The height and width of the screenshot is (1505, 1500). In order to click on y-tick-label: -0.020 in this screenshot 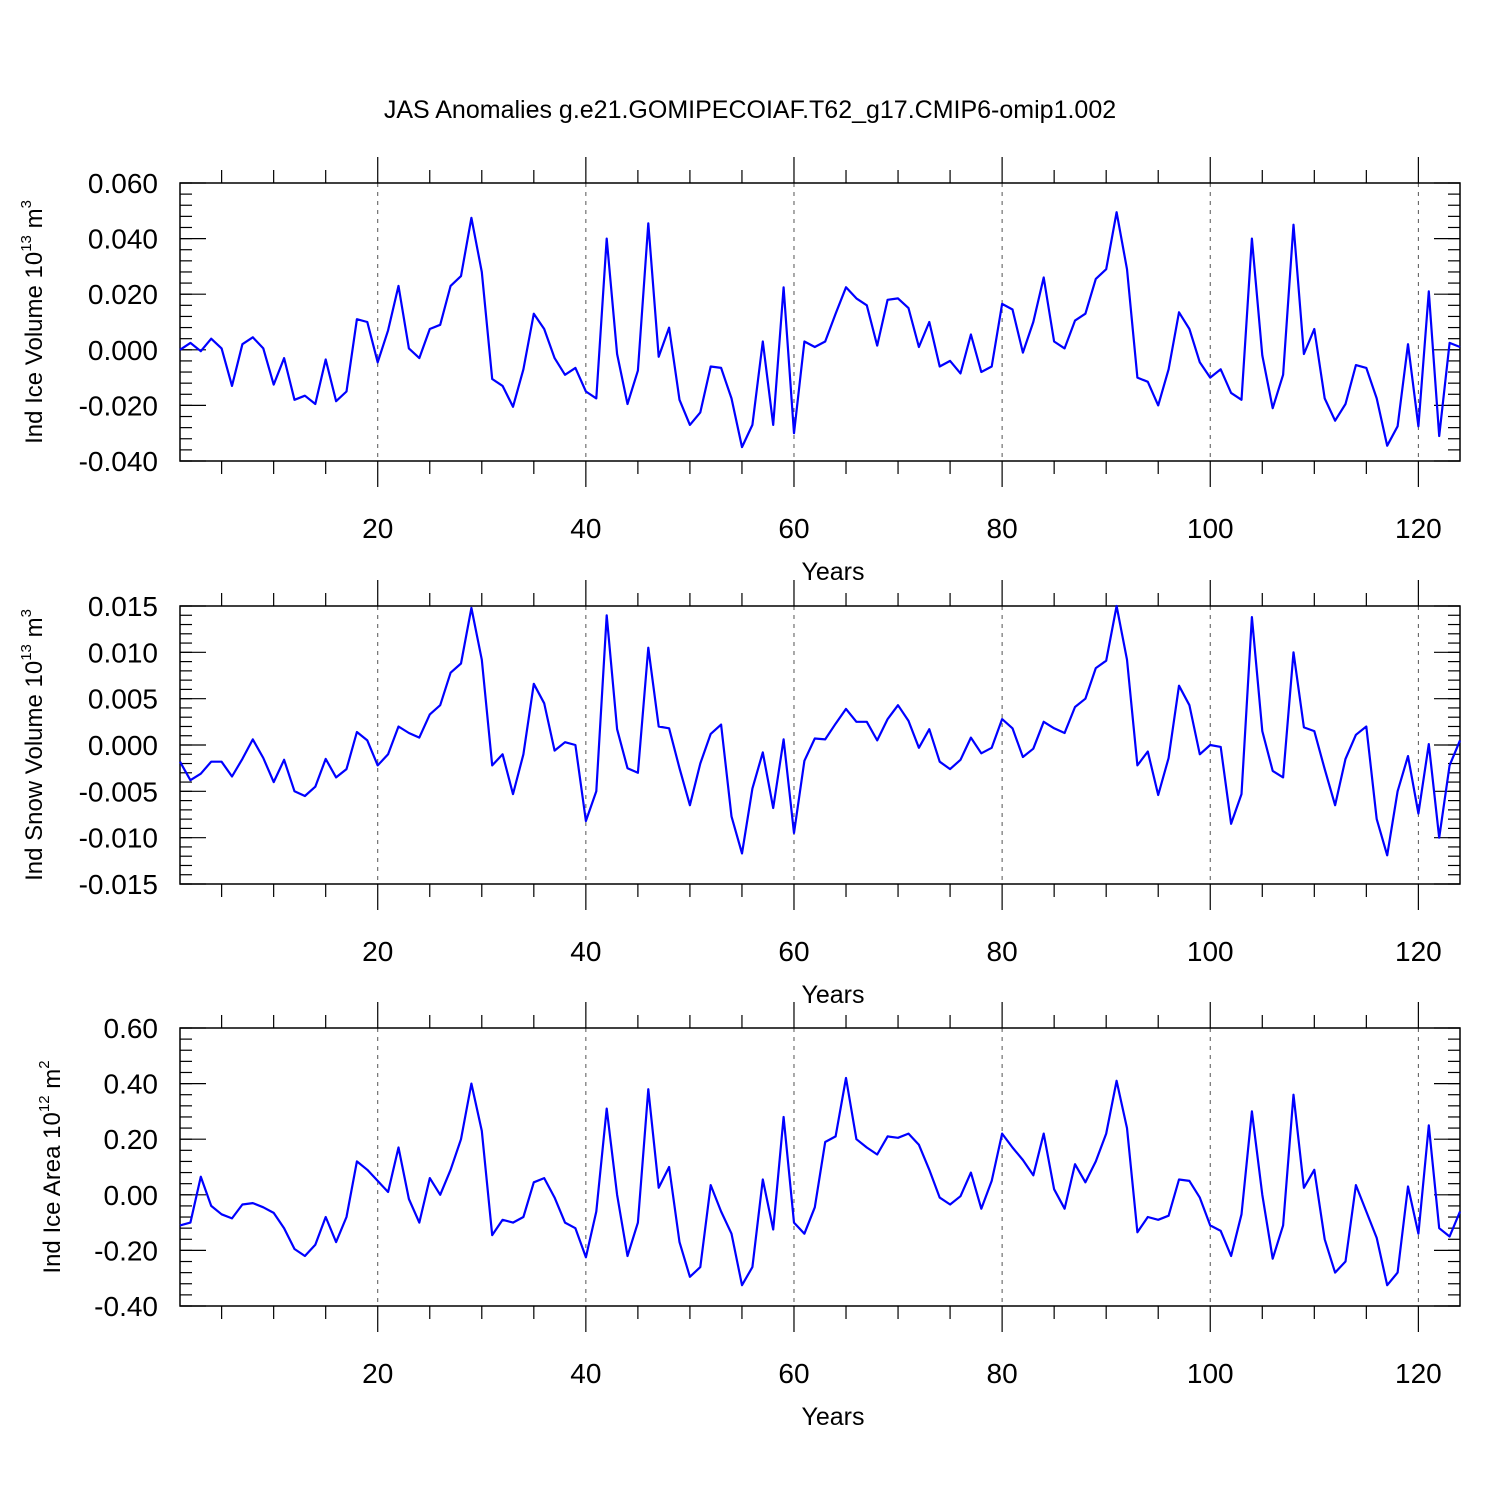, I will do `click(118, 405)`.